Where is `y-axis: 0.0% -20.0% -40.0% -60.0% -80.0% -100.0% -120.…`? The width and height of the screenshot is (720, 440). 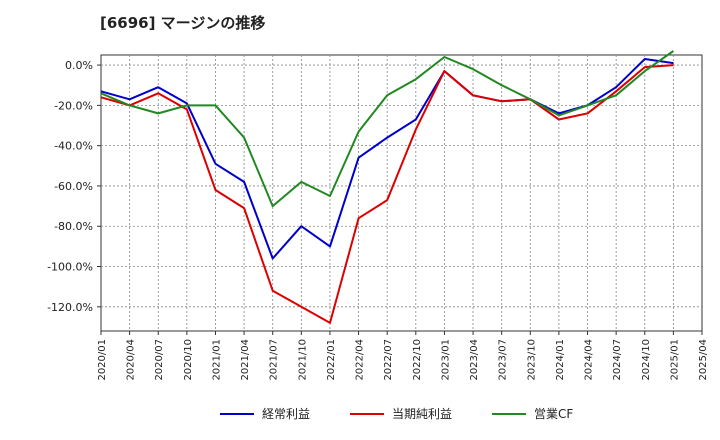 y-axis: 0.0% -20.0% -40.0% -60.0% -80.0% -100.0% -120.… is located at coordinates (74, 186).